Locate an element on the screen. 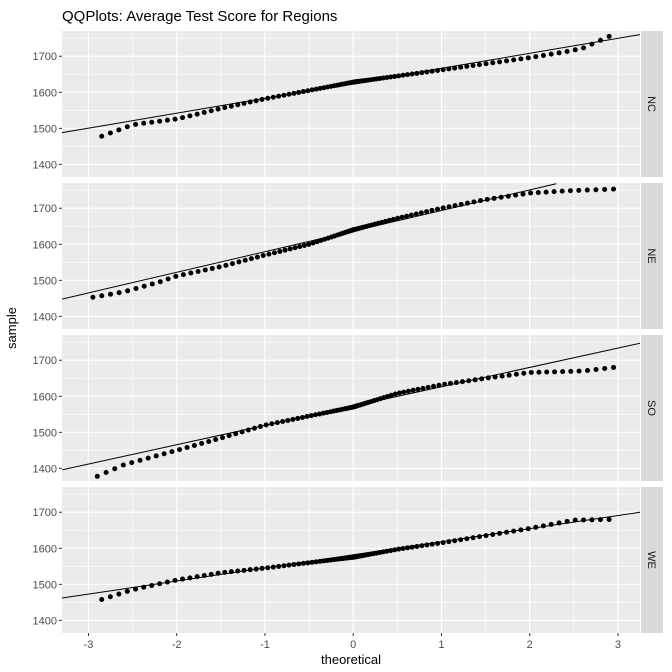 The width and height of the screenshot is (672, 672). facet-strip-label: NE is located at coordinates (651, 255).